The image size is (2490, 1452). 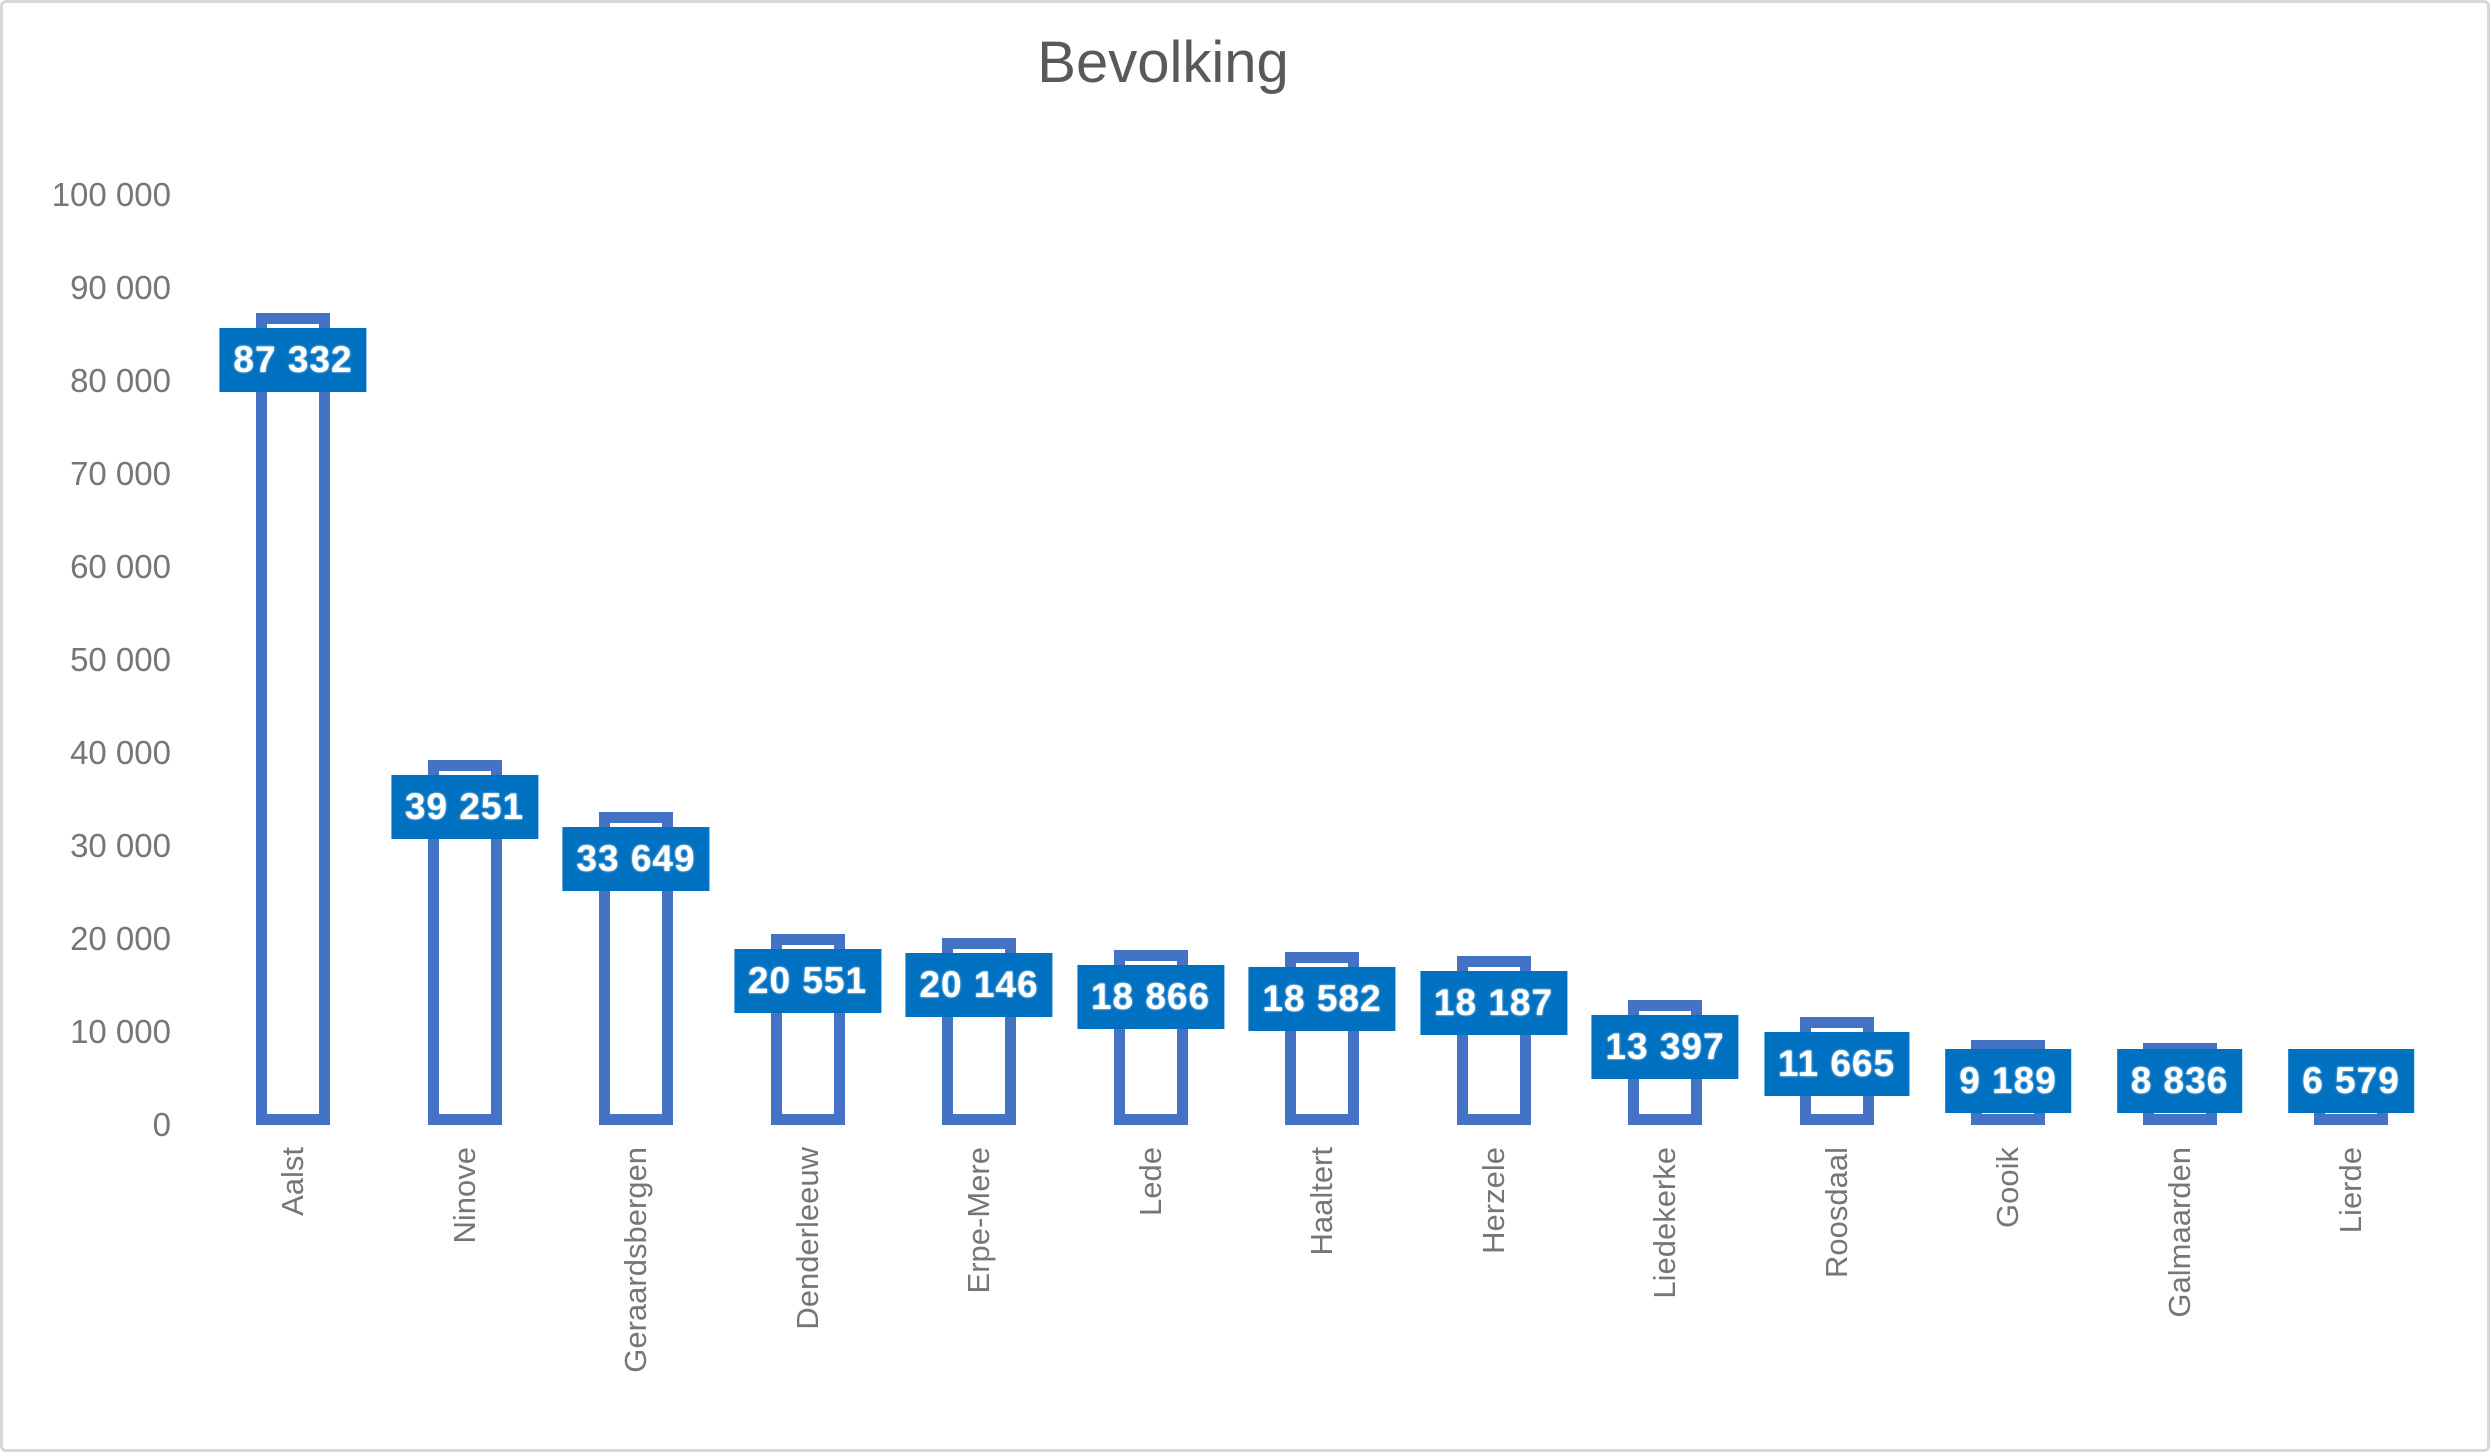 I want to click on data-label-geraardsbergen: 33 649, so click(x=636, y=859).